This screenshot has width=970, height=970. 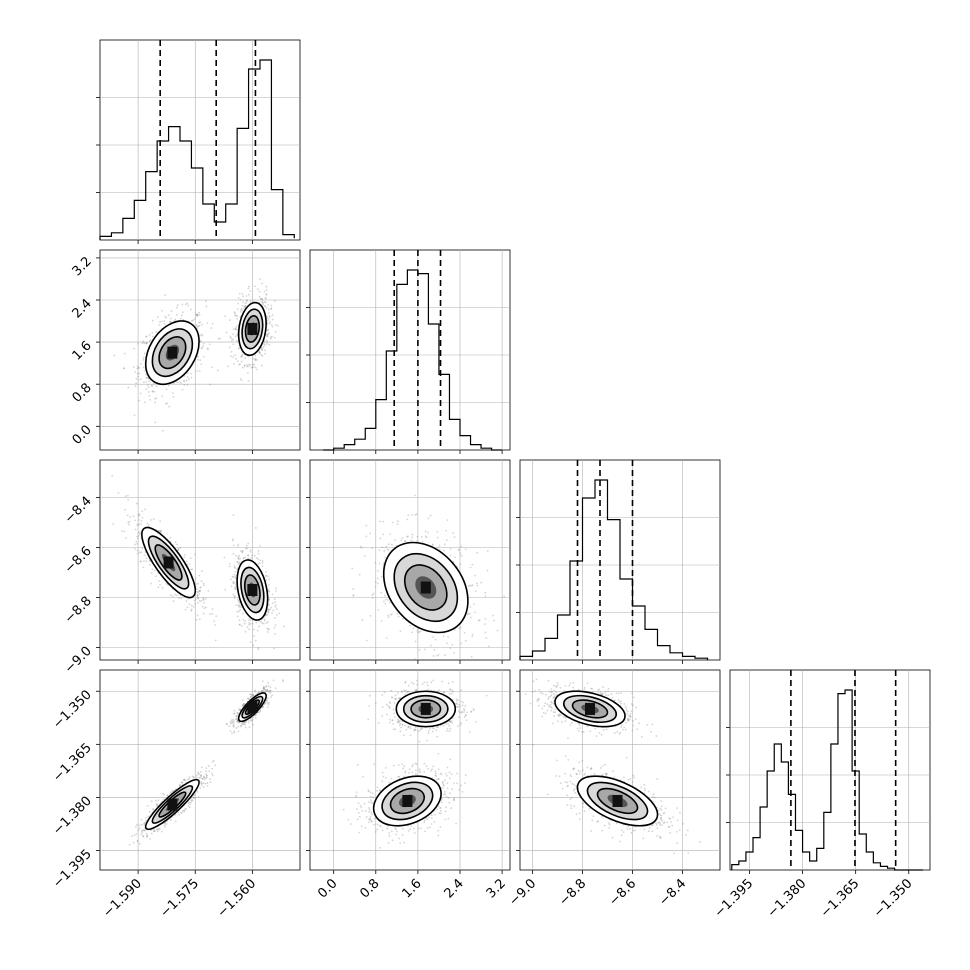 I want to click on hist-1-frame, so click(x=410, y=350).